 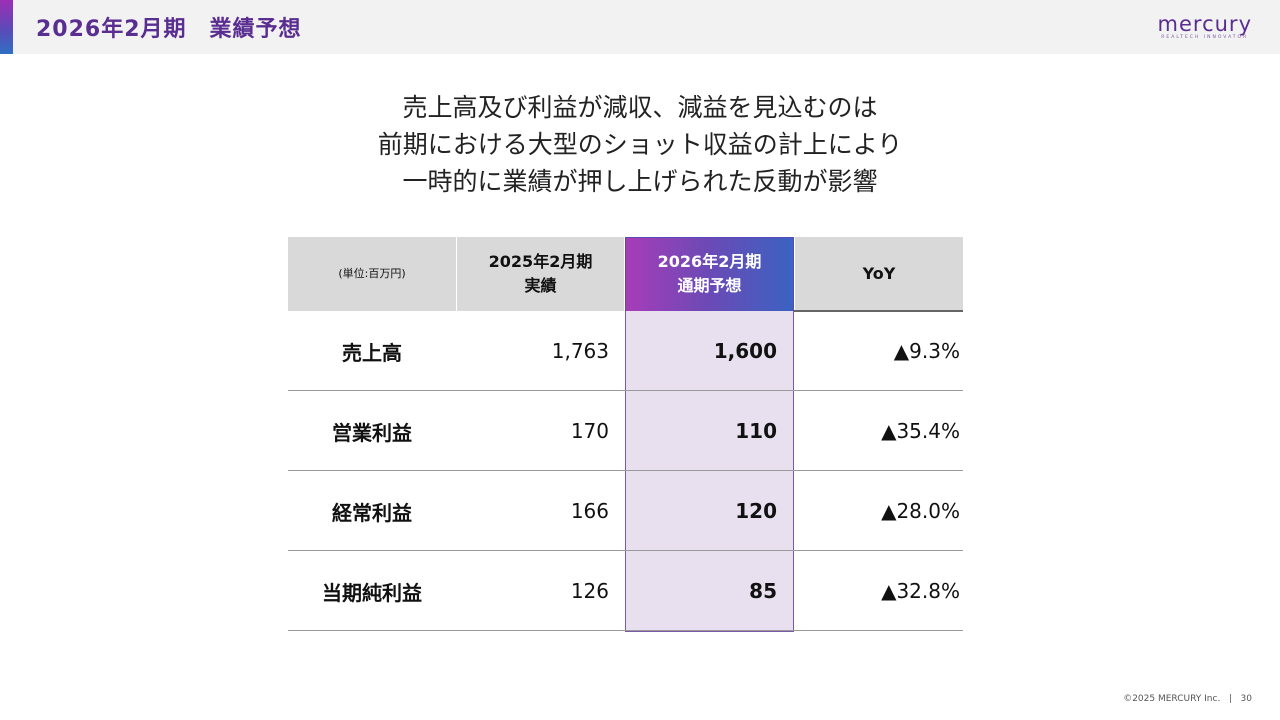 What do you see at coordinates (169, 29) in the screenshot?
I see `page-title: 2026年2月期 業績予想` at bounding box center [169, 29].